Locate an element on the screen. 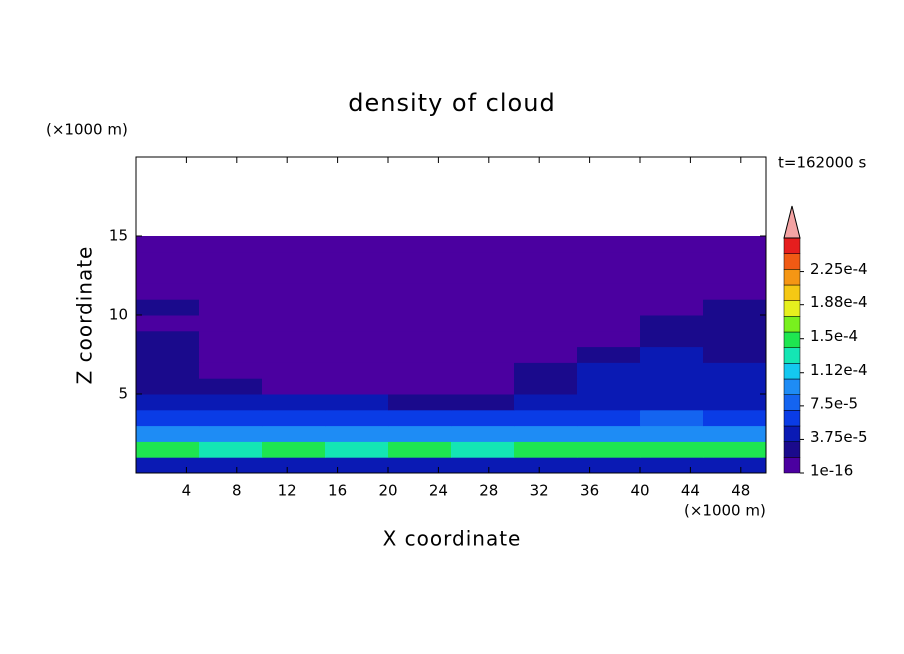 Image resolution: width=904 pixels, height=654 pixels. chart-title: density of cloud is located at coordinates (451, 103).